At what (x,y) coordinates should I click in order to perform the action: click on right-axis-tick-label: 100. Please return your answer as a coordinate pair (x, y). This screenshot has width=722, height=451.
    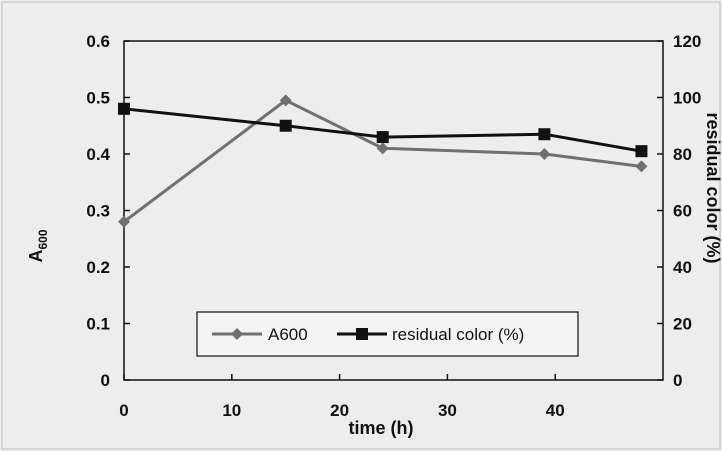
    Looking at the image, I should click on (687, 98).